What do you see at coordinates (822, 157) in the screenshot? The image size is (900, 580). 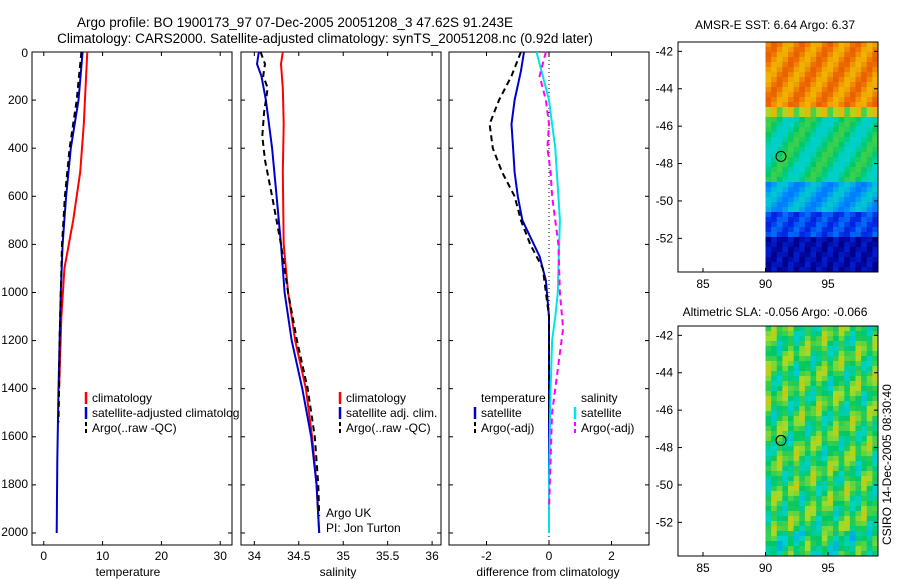 I see `sst-heatmap` at bounding box center [822, 157].